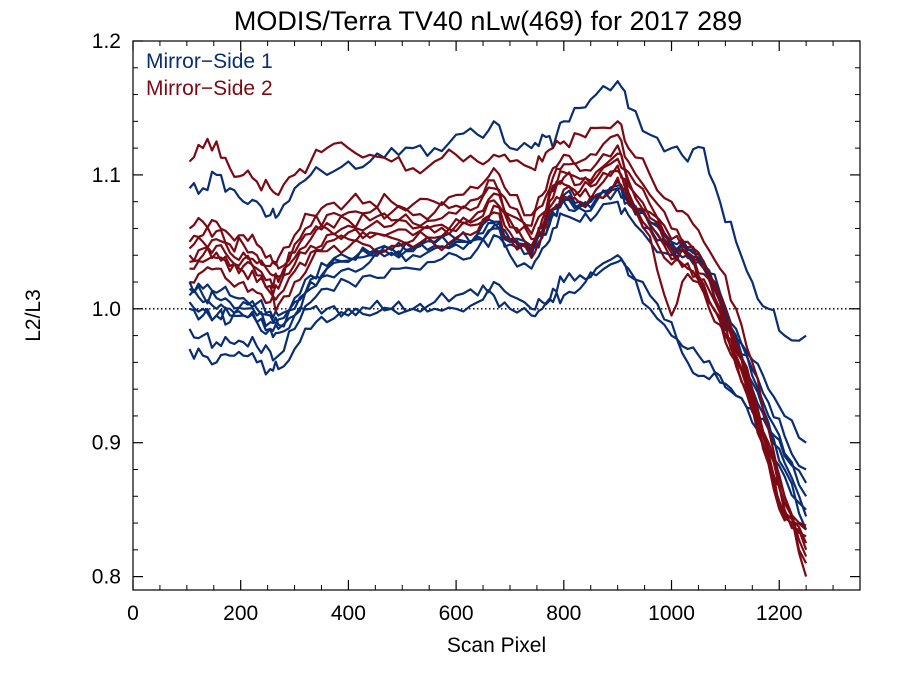 This screenshot has height=675, width=900. What do you see at coordinates (209, 88) in the screenshot?
I see `legend-entry-mirror-side-2: Mirror−Side 2` at bounding box center [209, 88].